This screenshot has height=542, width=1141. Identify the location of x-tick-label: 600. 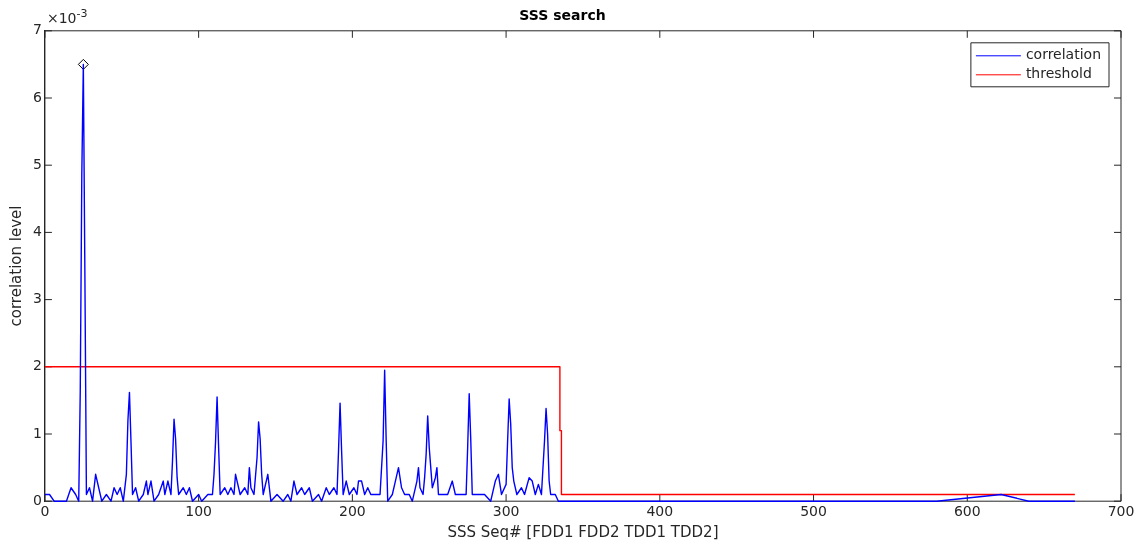
(967, 511).